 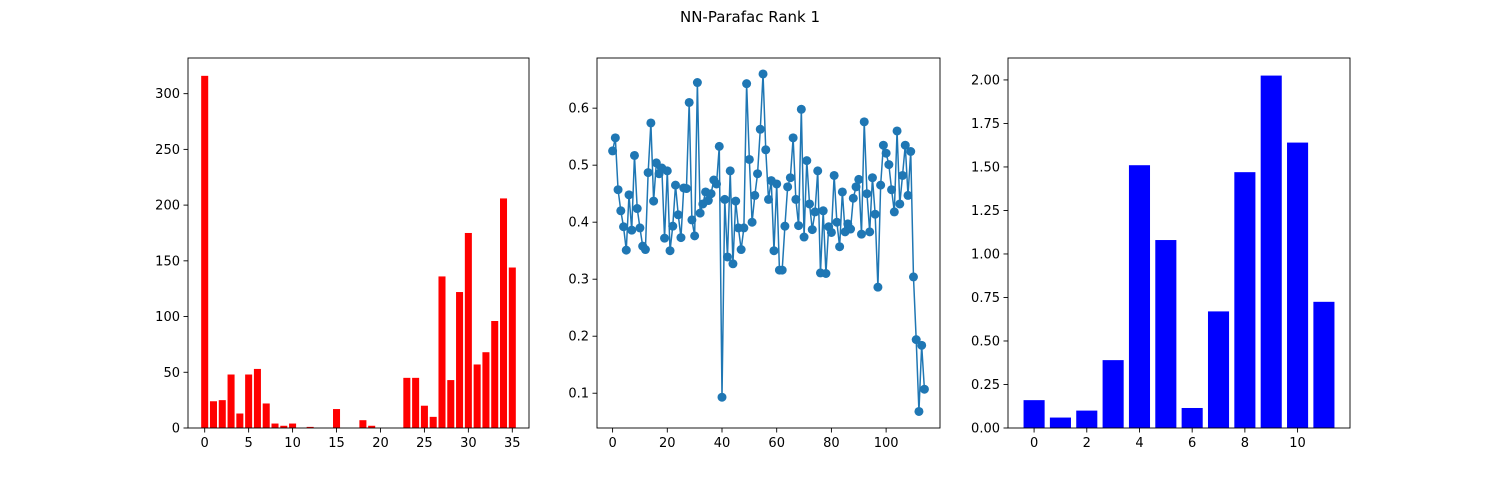 What do you see at coordinates (985, 254) in the screenshot?
I see `y-tick-label: 1.00` at bounding box center [985, 254].